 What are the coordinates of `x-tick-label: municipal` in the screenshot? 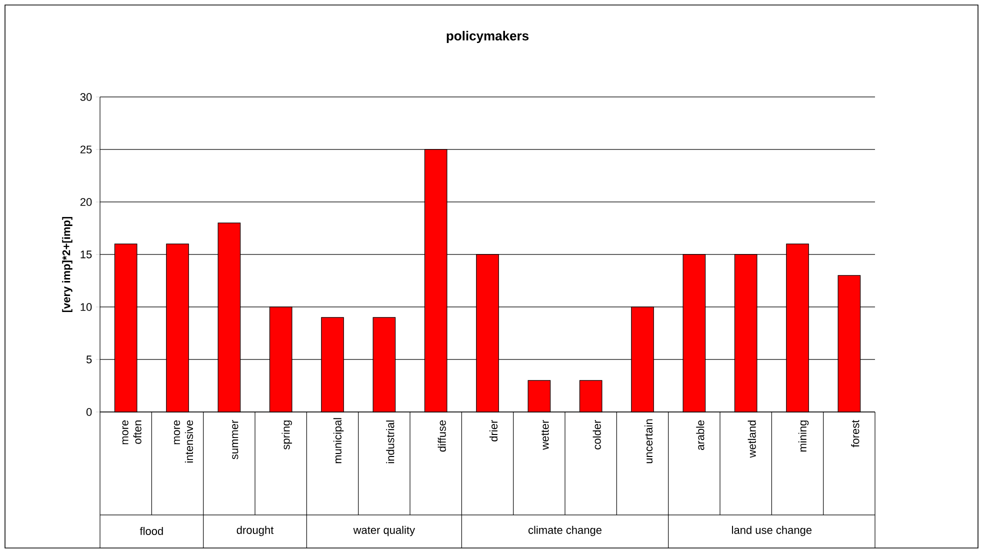 It's located at (338, 441).